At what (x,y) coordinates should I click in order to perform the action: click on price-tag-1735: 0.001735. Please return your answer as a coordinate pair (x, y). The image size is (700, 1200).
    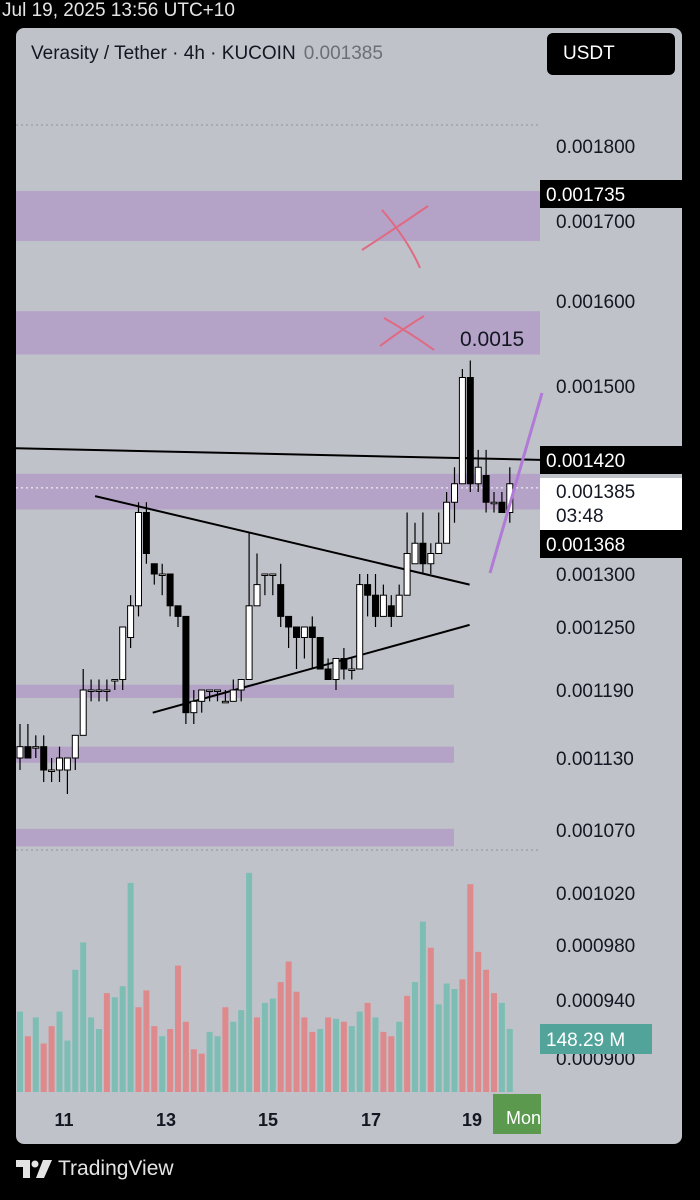
    Looking at the image, I should click on (585, 195).